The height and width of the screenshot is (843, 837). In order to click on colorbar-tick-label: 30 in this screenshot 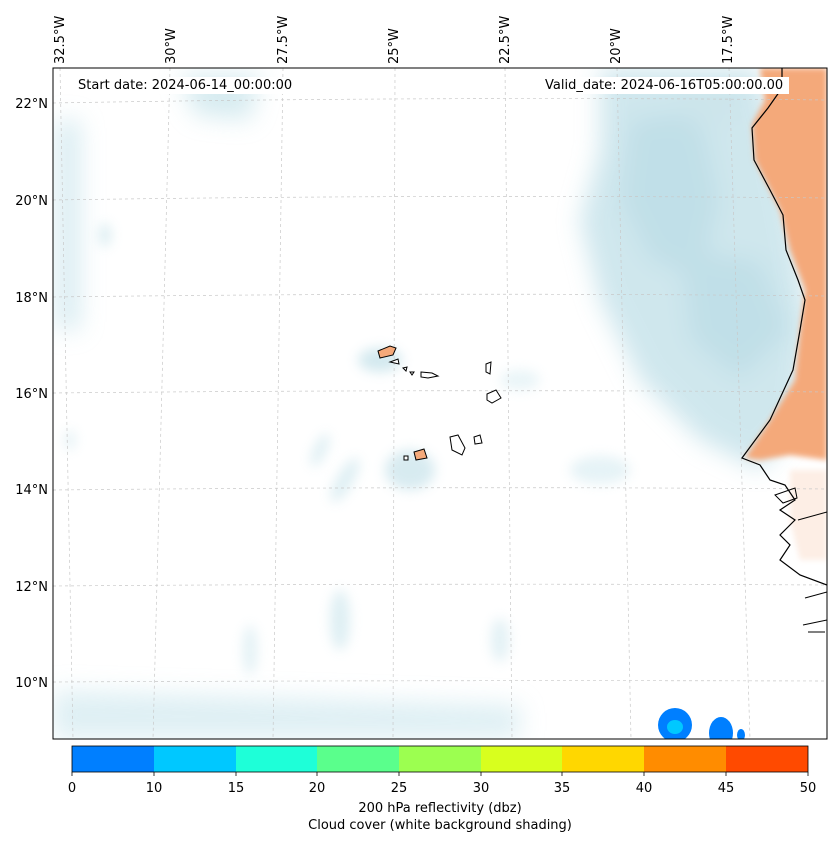, I will do `click(481, 788)`.